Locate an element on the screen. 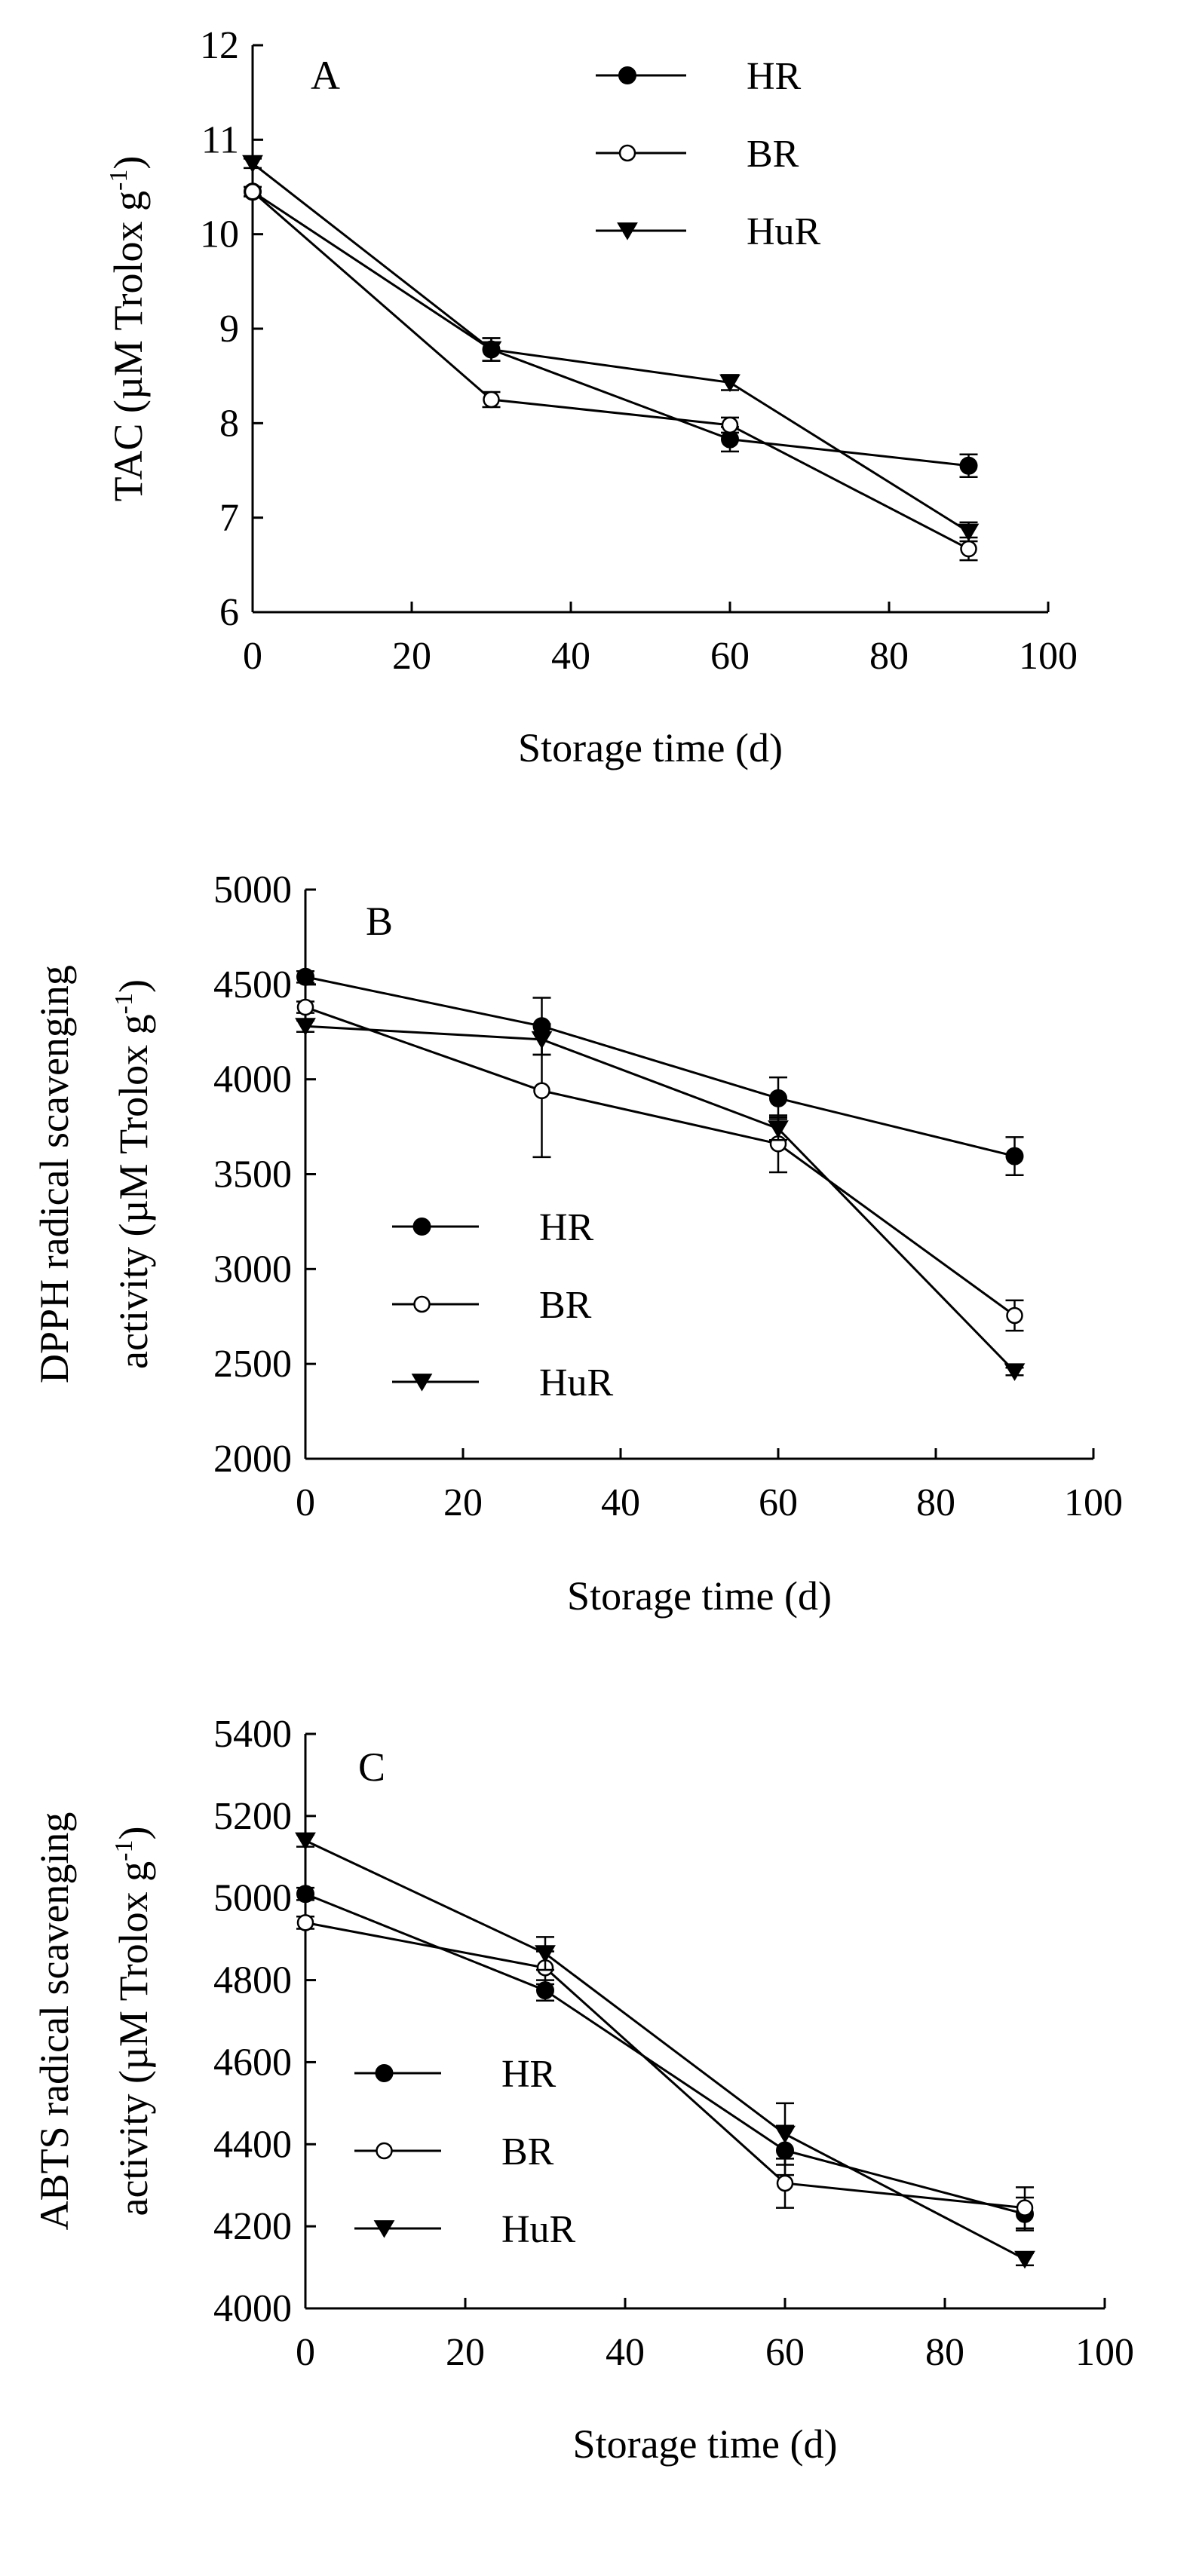  y-tick-label: 7 is located at coordinates (229, 518).